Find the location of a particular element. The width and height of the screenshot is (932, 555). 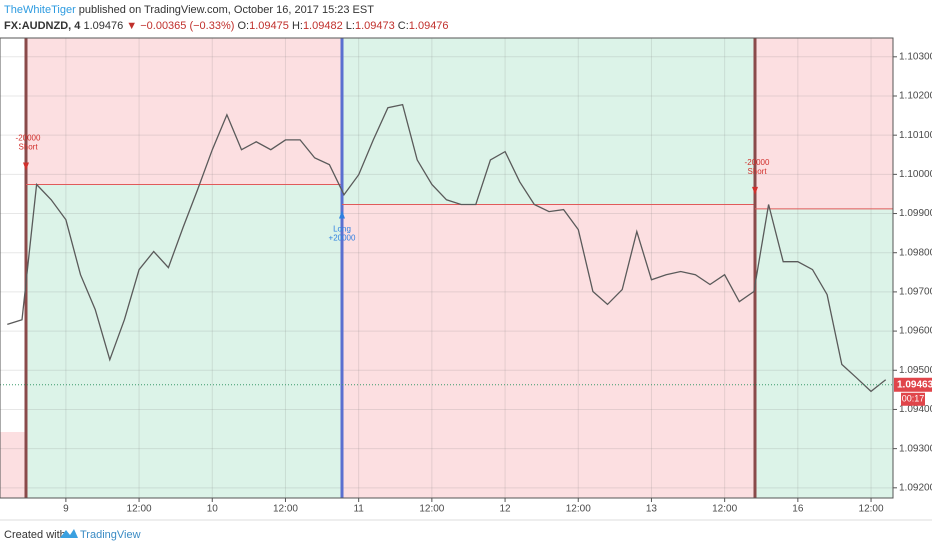

x-tick-label: 10 is located at coordinates (213, 509).